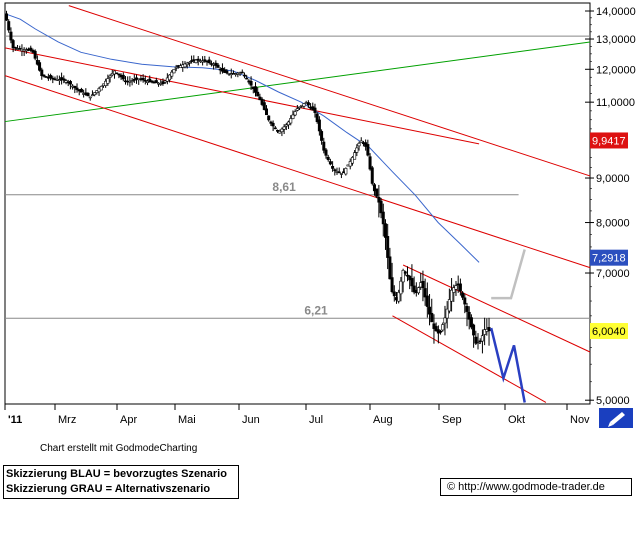 The height and width of the screenshot is (542, 638). What do you see at coordinates (128, 420) in the screenshot?
I see `x-tick-label: Apr` at bounding box center [128, 420].